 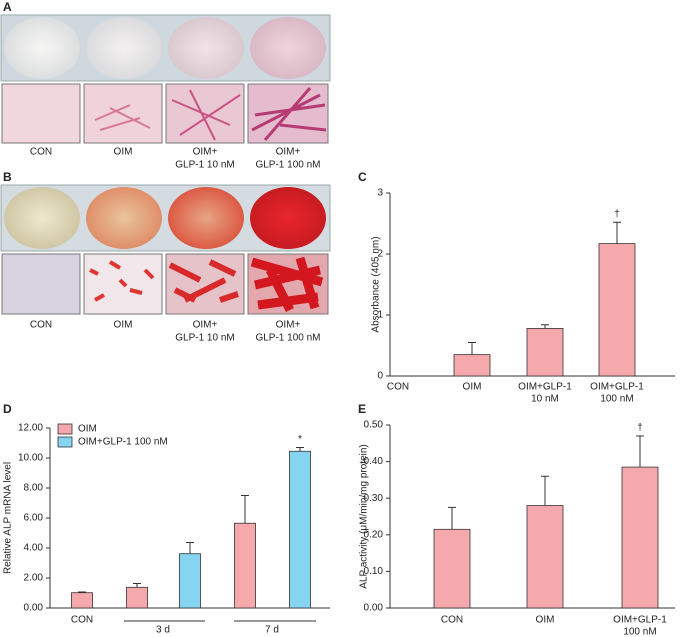 I want to click on panel-label: C, so click(x=362, y=177).